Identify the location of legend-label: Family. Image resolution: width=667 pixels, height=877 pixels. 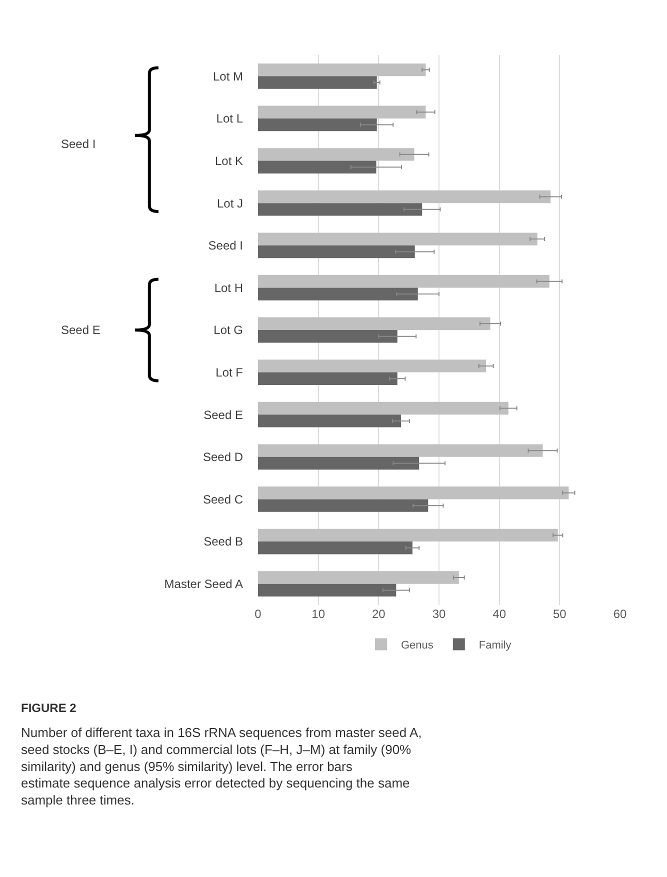
(495, 646).